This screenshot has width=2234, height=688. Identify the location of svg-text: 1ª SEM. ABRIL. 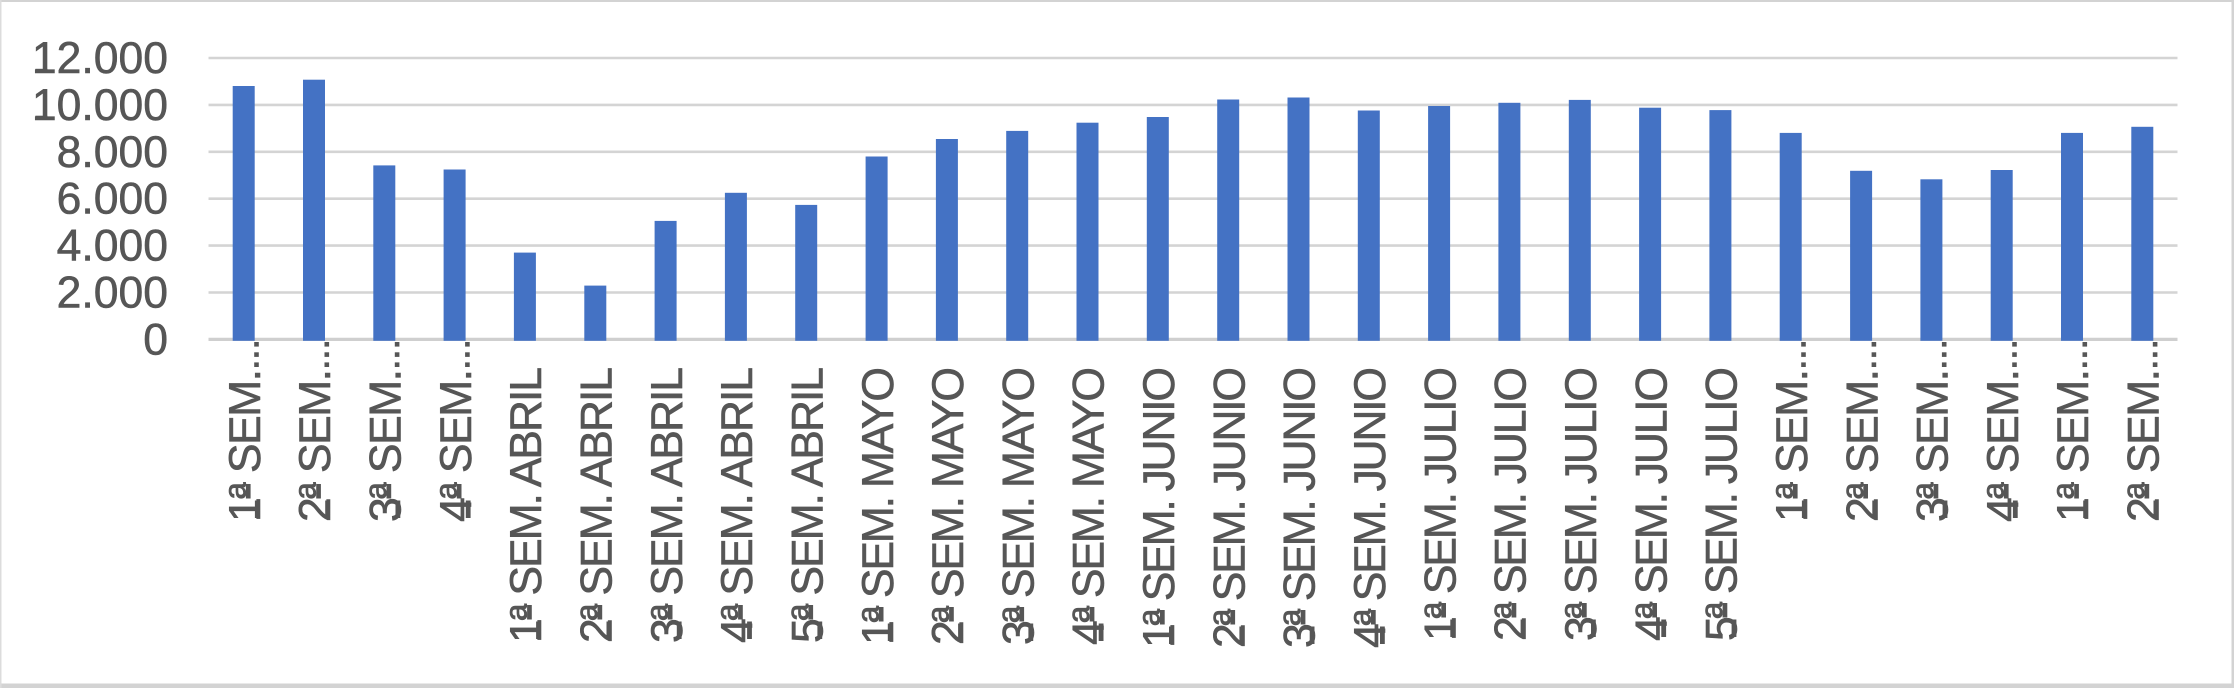
(526, 505).